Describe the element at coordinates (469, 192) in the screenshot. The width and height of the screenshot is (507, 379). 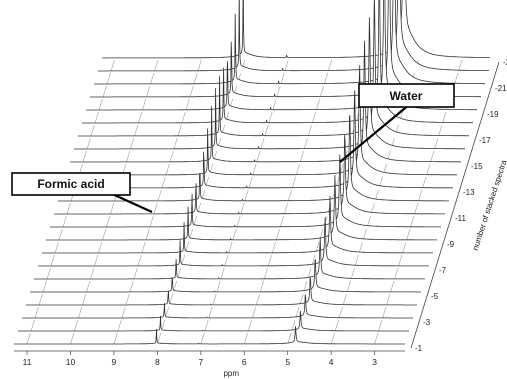
I see `z-tick-label-13: -13` at that location.